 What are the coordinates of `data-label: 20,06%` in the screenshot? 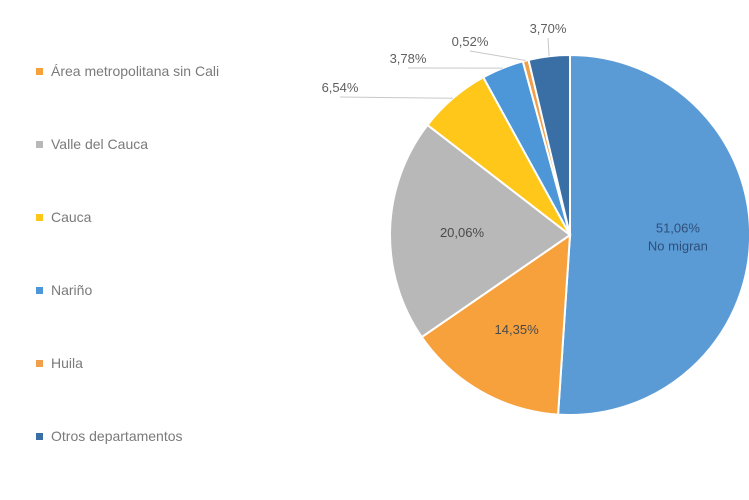 It's located at (462, 232).